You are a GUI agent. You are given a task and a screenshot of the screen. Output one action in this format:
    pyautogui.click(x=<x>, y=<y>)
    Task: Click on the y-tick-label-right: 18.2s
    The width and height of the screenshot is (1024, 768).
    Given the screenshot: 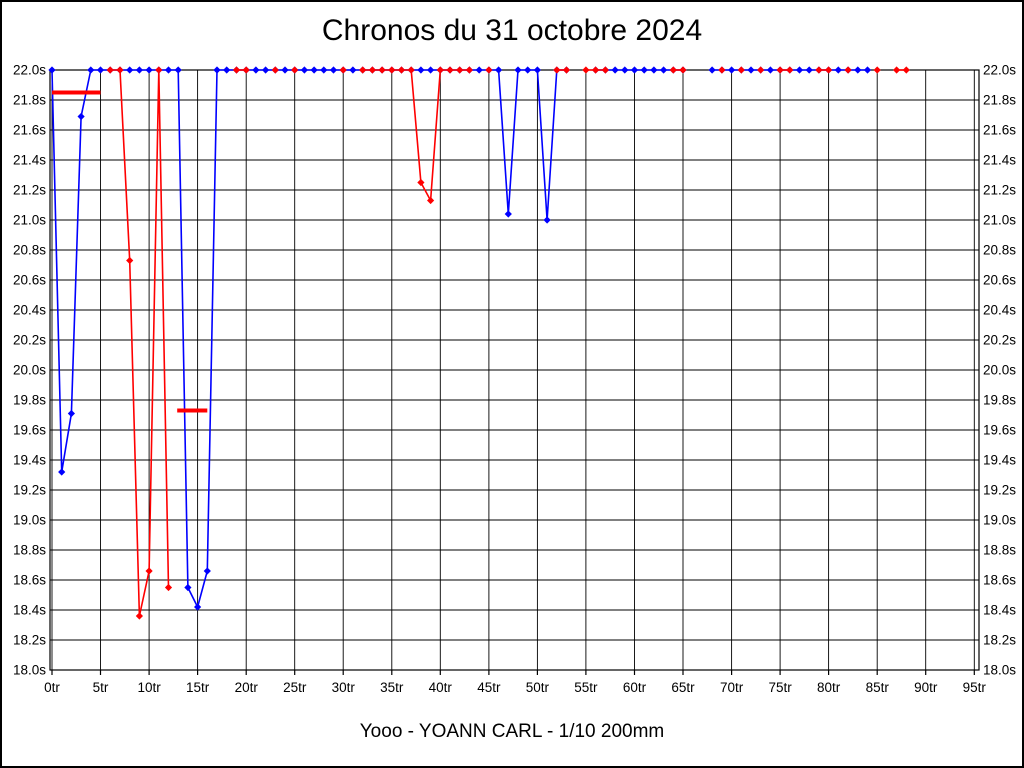 What is the action you would take?
    pyautogui.click(x=999, y=640)
    